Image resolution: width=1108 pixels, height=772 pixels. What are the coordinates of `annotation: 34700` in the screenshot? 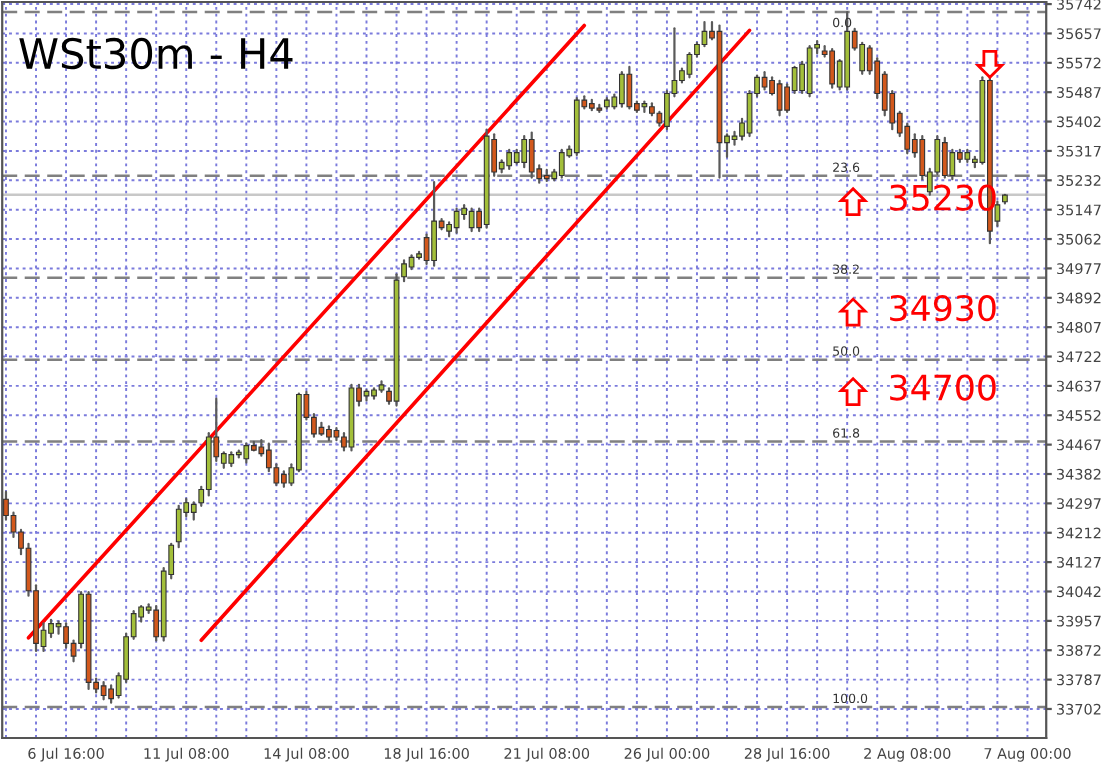 It's located at (943, 387).